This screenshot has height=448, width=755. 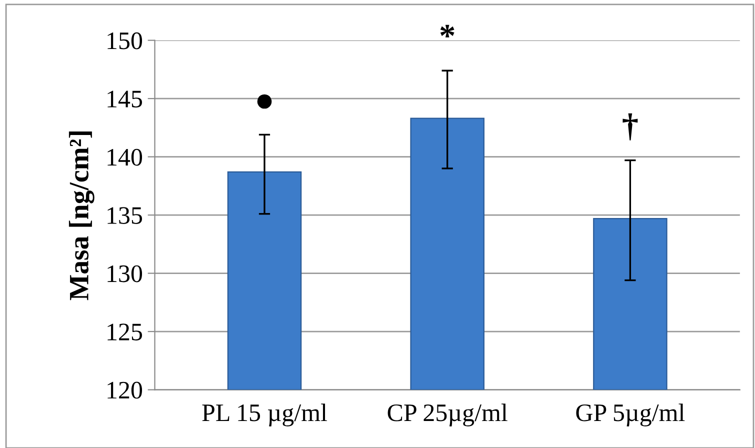 What do you see at coordinates (125, 332) in the screenshot?
I see `y-tick-label: 125` at bounding box center [125, 332].